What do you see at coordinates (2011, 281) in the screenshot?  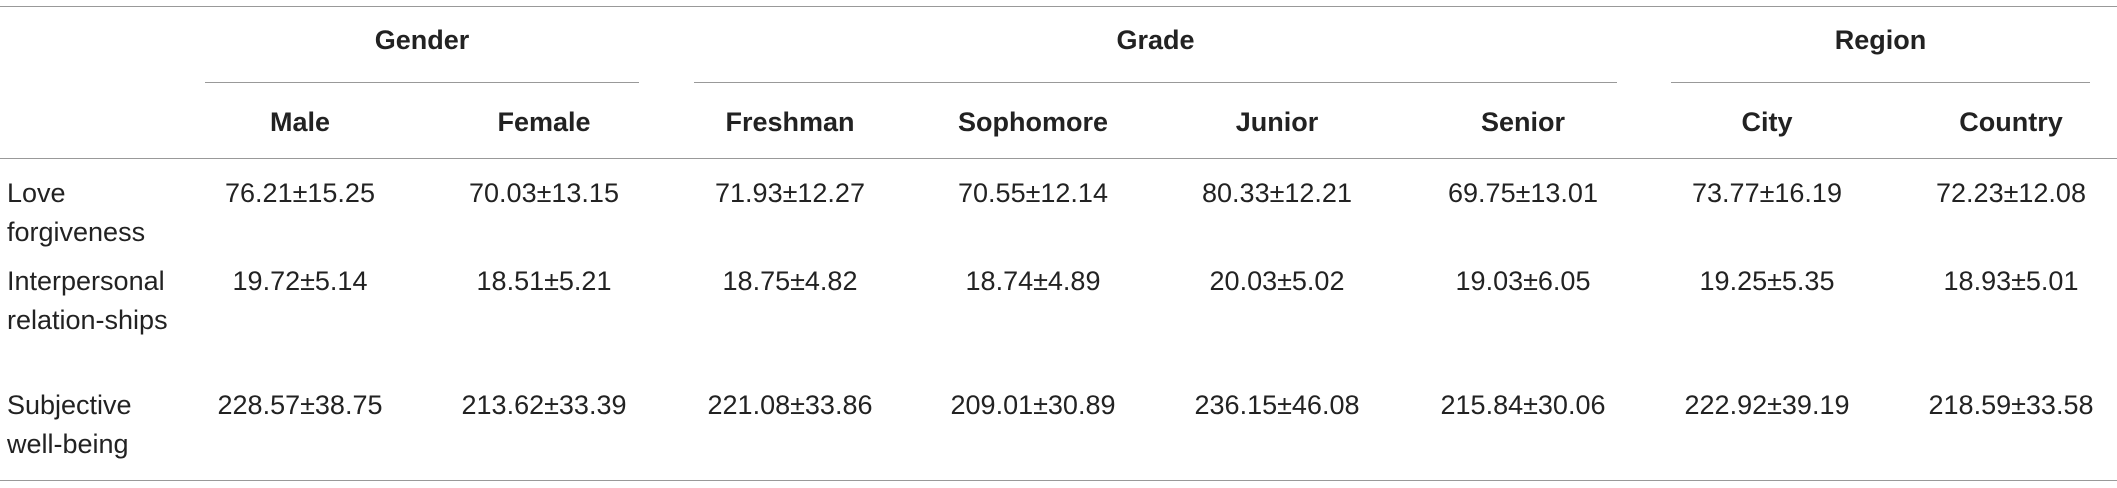 I see `cell: 18.93±5.01` at bounding box center [2011, 281].